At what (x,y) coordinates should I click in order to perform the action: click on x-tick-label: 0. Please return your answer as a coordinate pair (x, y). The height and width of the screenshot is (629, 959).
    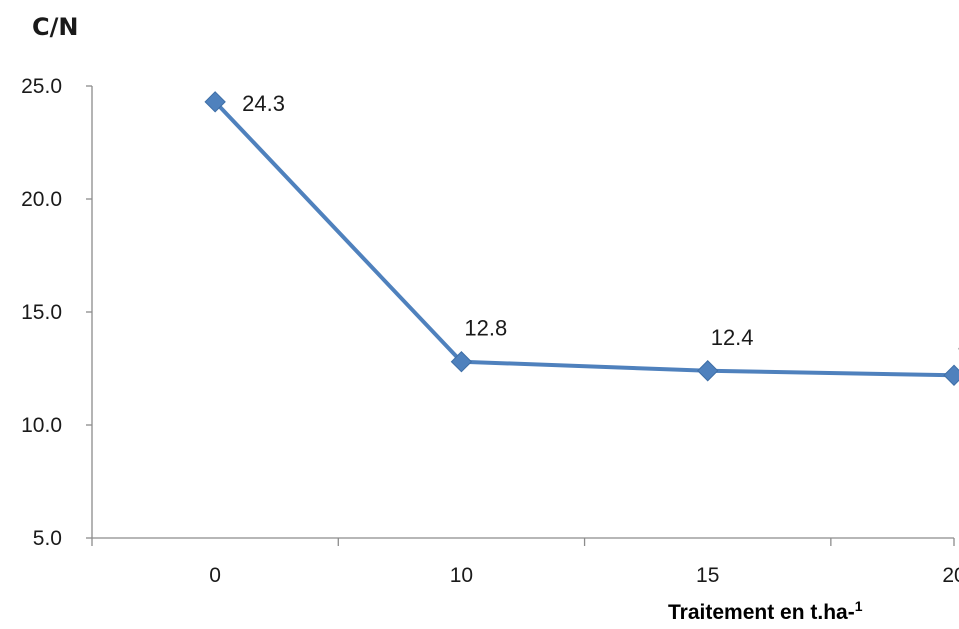
    Looking at the image, I should click on (215, 575).